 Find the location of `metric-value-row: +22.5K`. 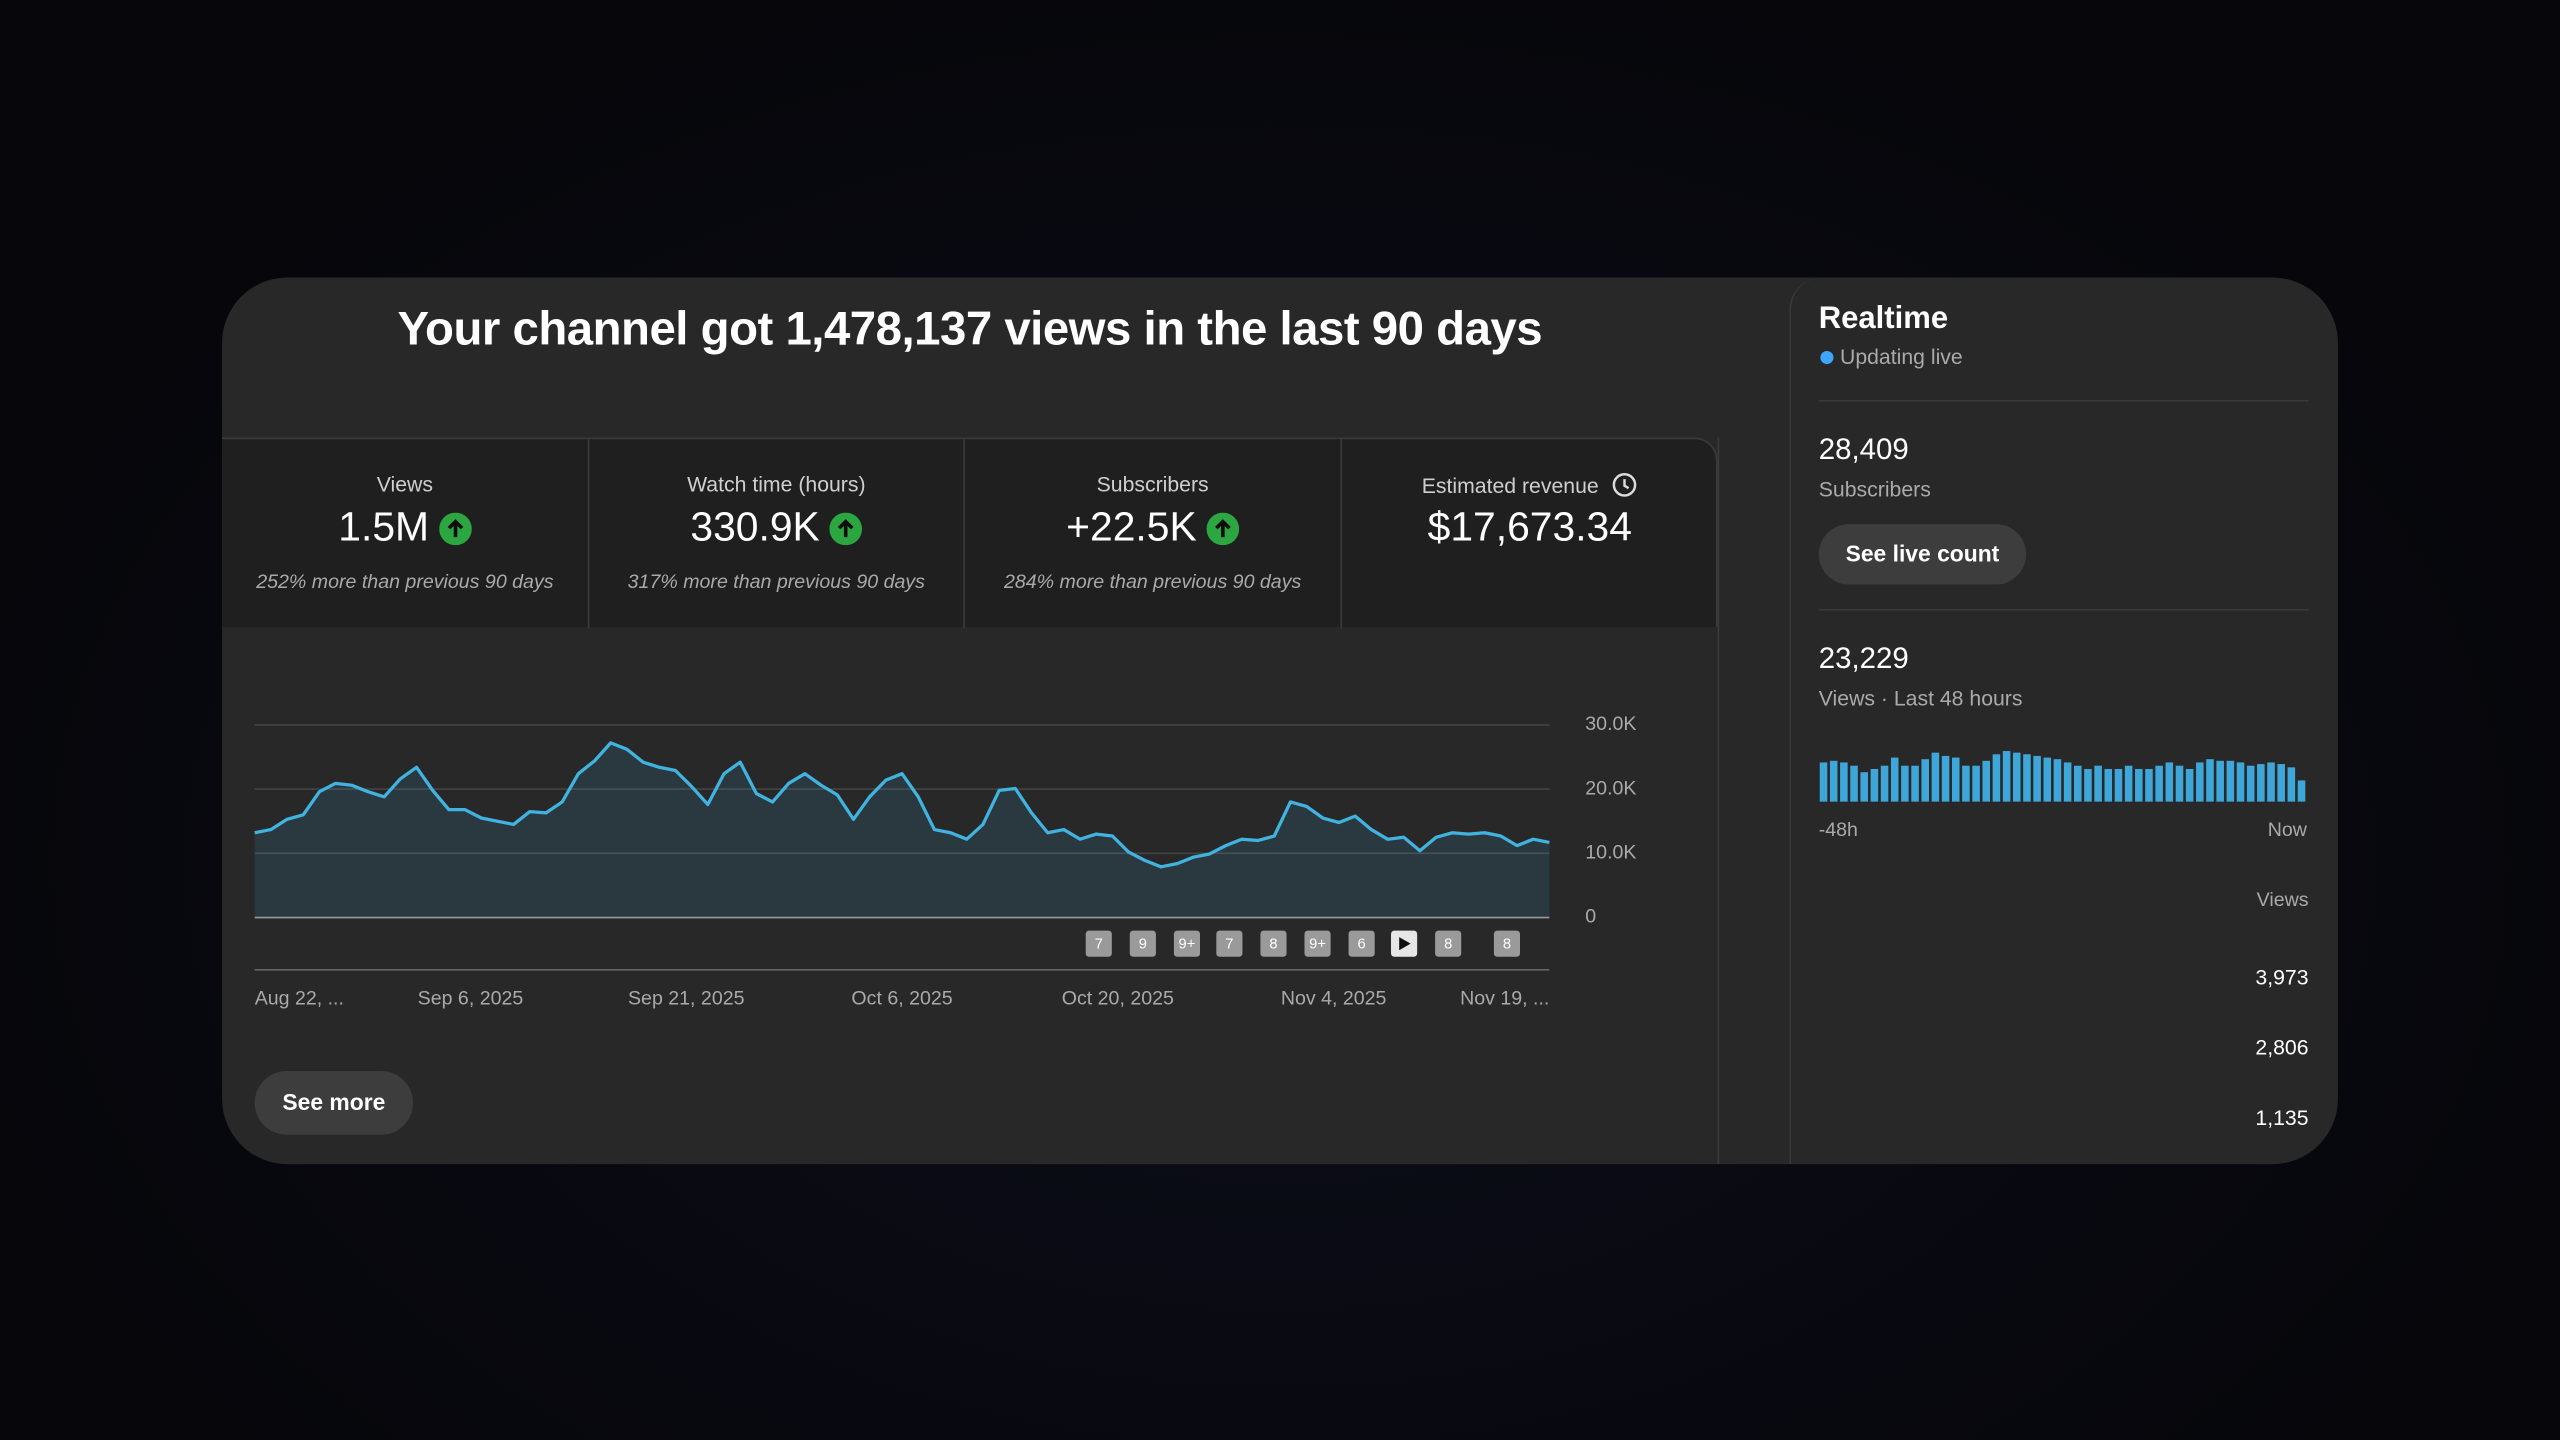

metric-value-row: +22.5K is located at coordinates (1153, 527).